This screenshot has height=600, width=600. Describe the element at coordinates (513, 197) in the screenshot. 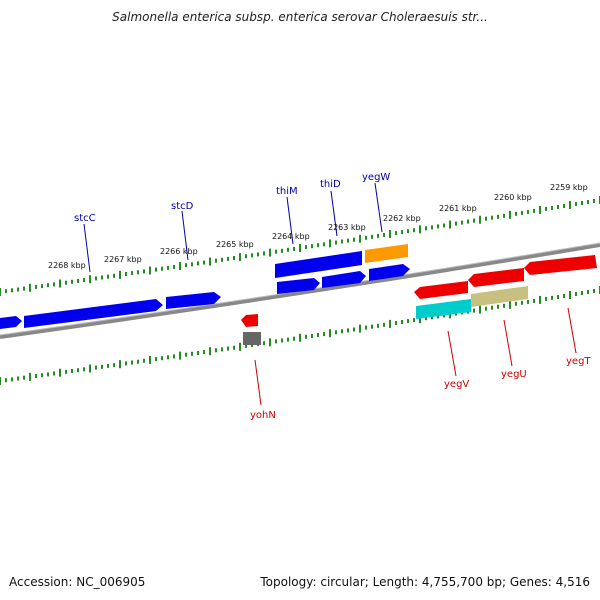

I see `scale-label-2260: 2260 kbp` at that location.